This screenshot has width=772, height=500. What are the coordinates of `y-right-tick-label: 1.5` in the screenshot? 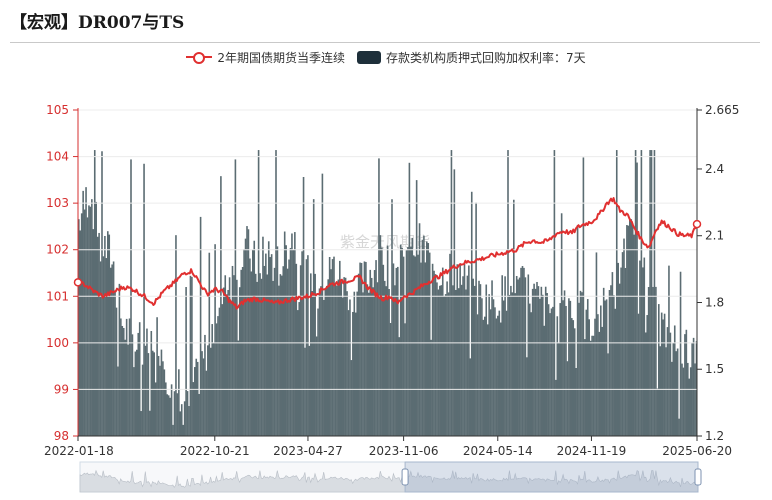 It's located at (714, 369).